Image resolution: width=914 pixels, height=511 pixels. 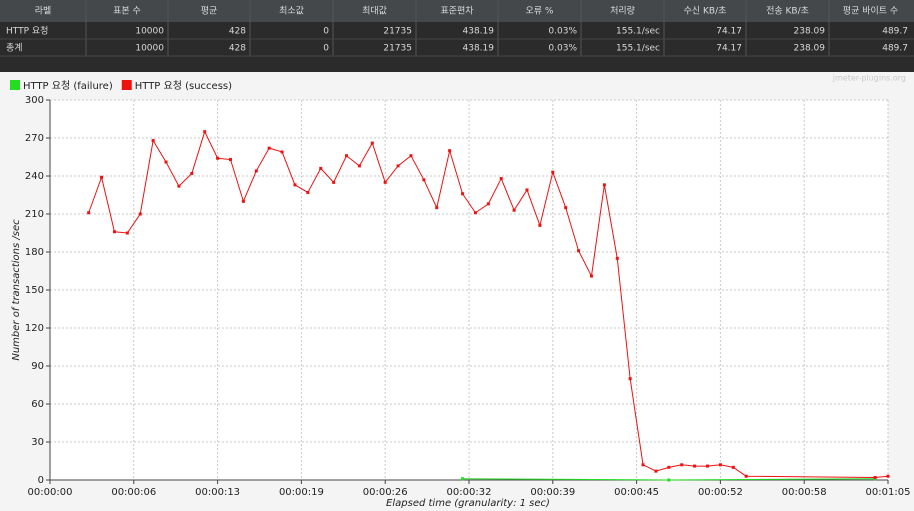 I want to click on table-cell: 10000, so click(x=149, y=49).